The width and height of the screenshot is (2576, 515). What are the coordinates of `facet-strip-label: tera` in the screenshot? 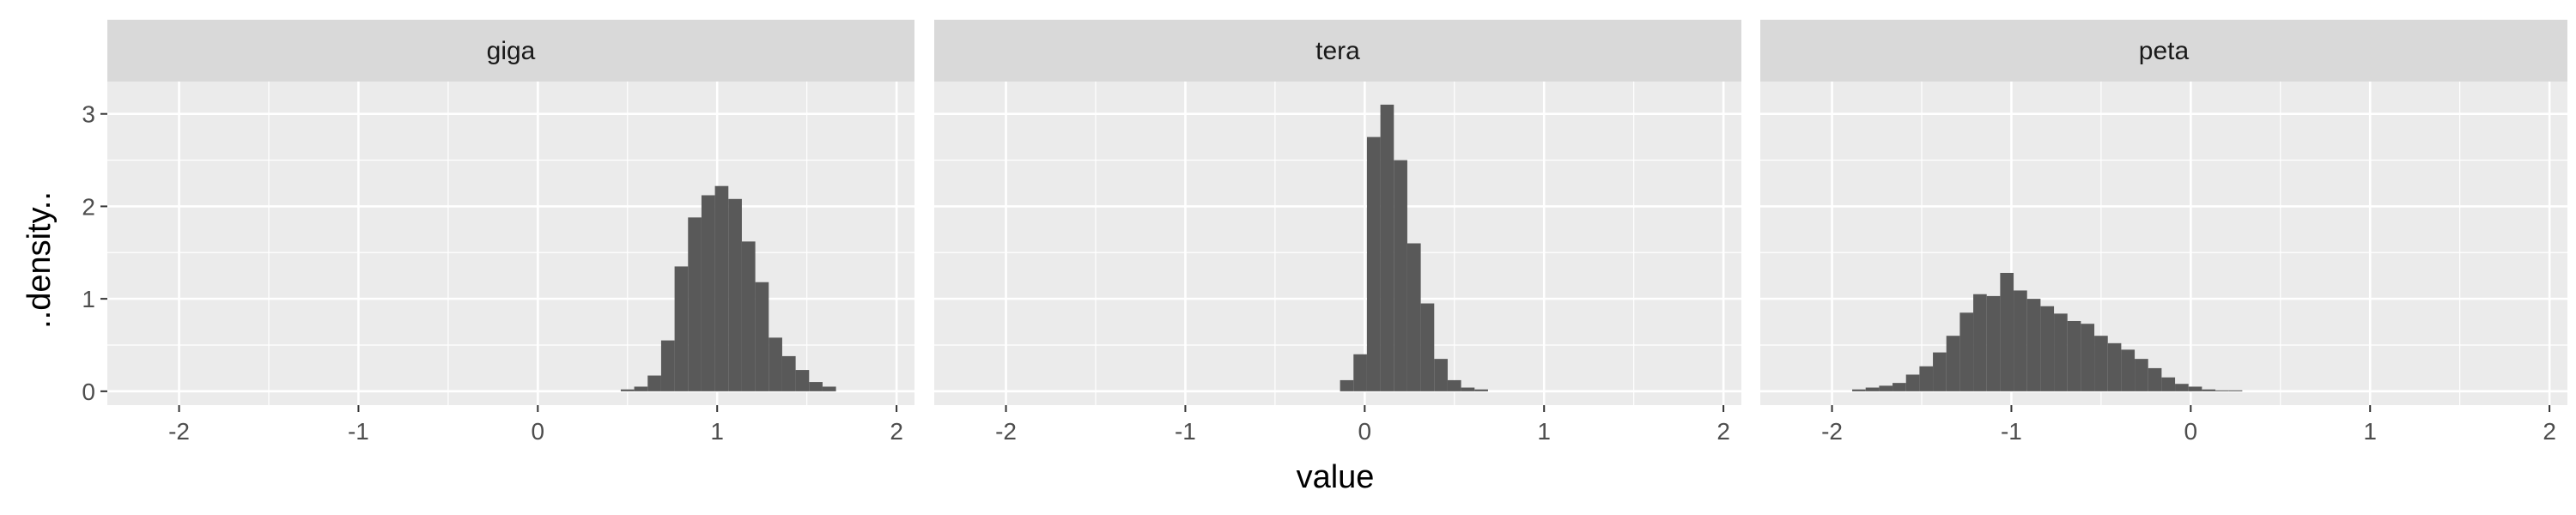 It's located at (1338, 51).